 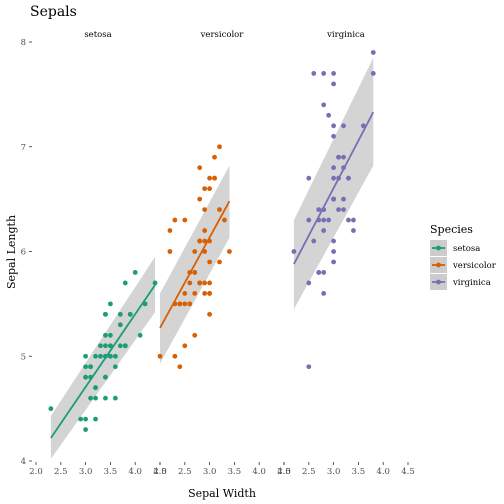 I want to click on confidence-band-setosa, so click(x=103, y=357).